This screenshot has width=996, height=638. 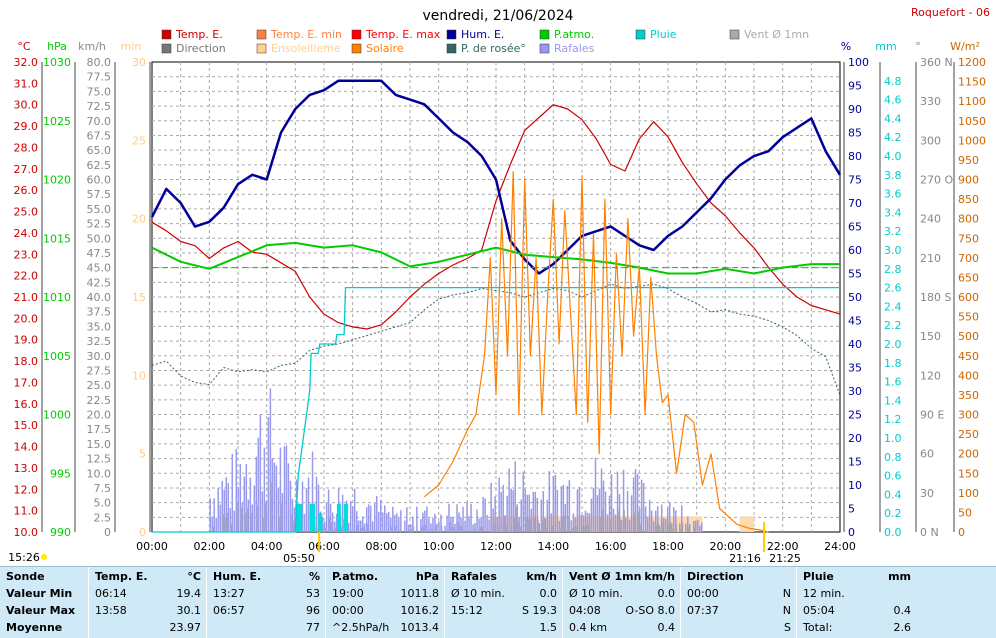 What do you see at coordinates (139, 297) in the screenshot?
I see `minutes-tick-label: 15` at bounding box center [139, 297].